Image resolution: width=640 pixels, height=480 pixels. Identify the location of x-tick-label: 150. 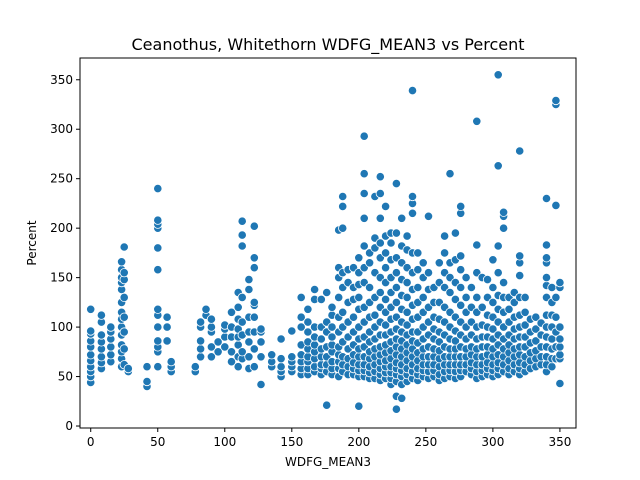
(291, 442).